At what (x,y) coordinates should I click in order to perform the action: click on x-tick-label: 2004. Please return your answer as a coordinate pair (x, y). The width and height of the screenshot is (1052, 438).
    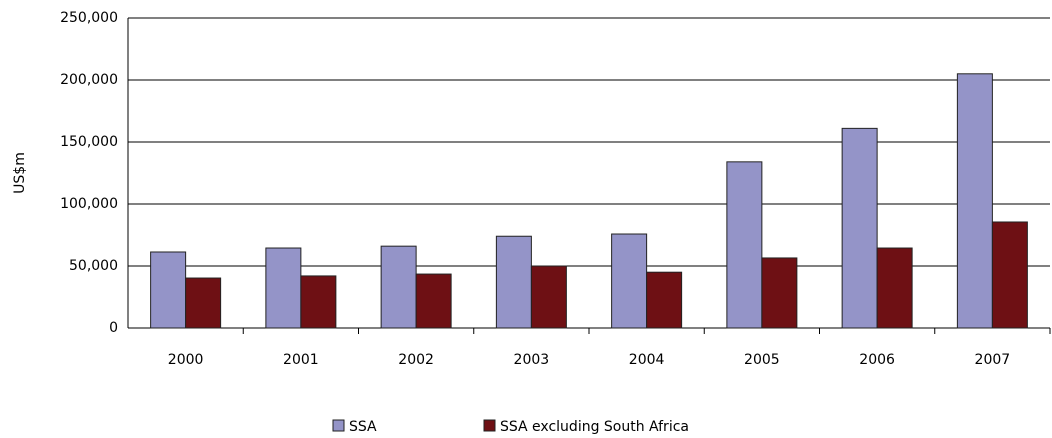
    Looking at the image, I should click on (647, 360).